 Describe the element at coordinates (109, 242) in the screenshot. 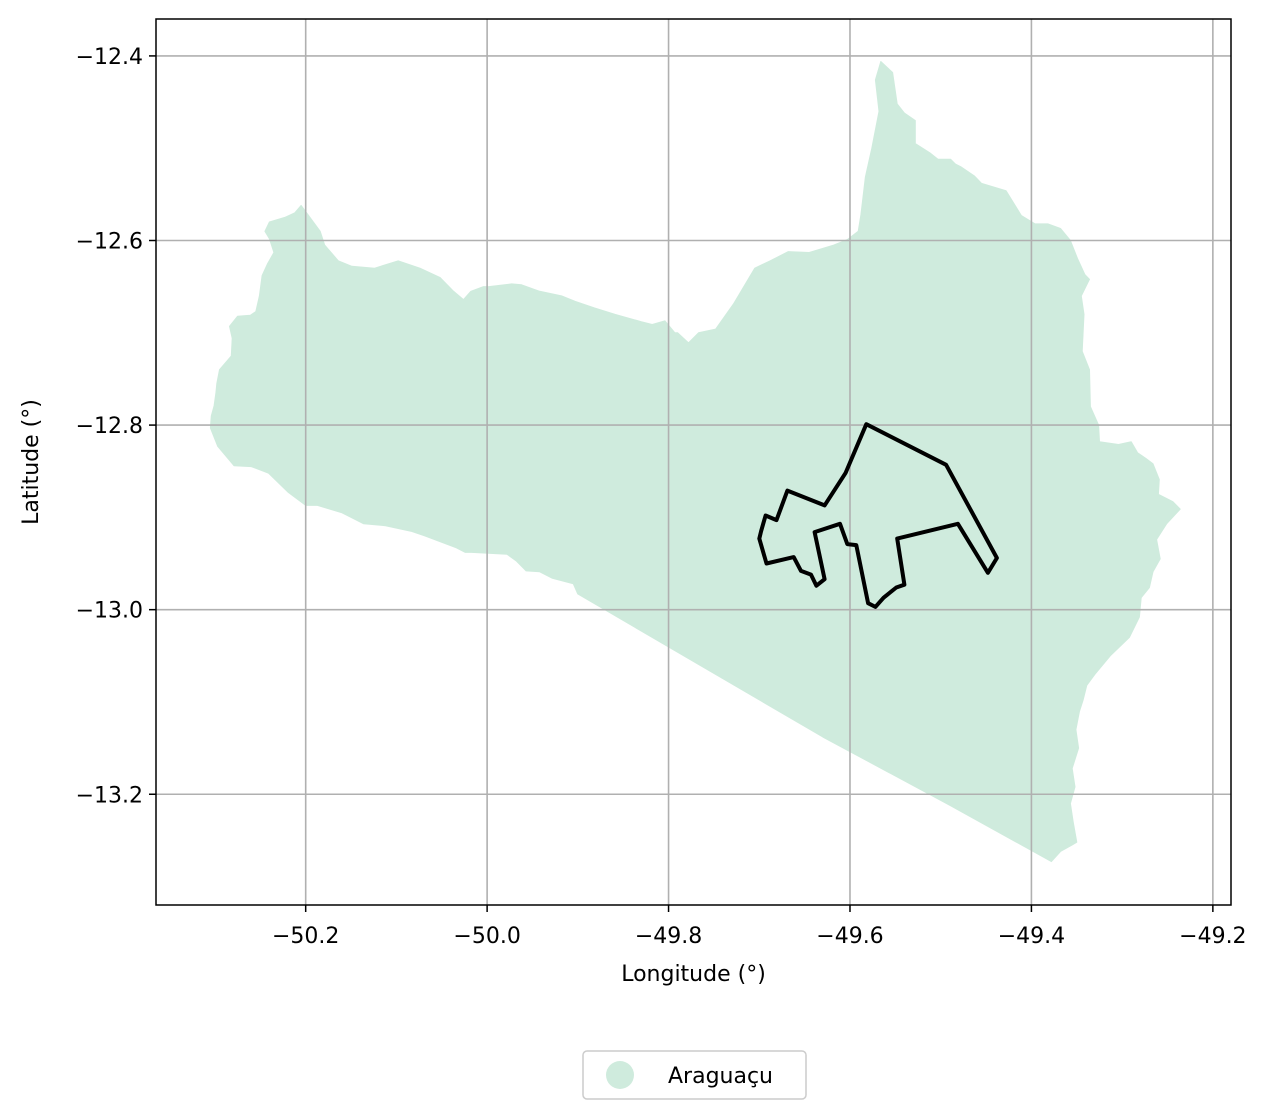

I see `y-tick-label-1: −12.6` at that location.